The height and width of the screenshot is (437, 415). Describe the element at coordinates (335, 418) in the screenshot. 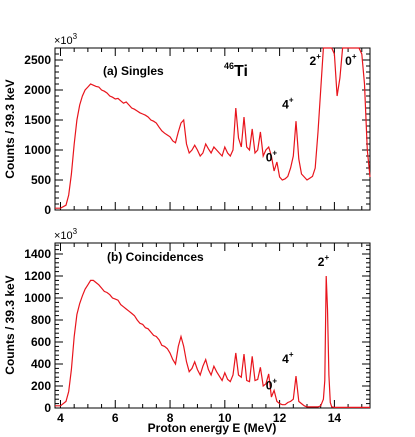

I see `x-tick-label: 14` at that location.